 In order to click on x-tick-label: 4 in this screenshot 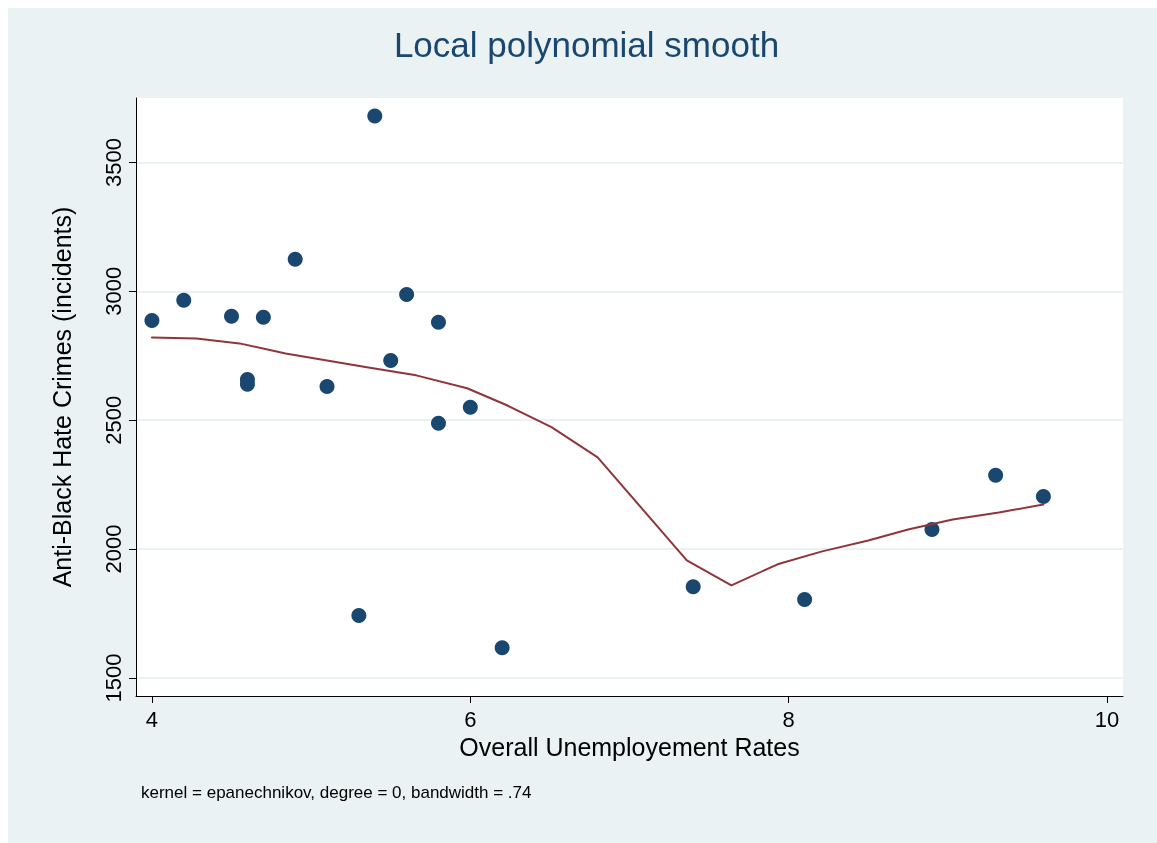, I will do `click(152, 719)`.